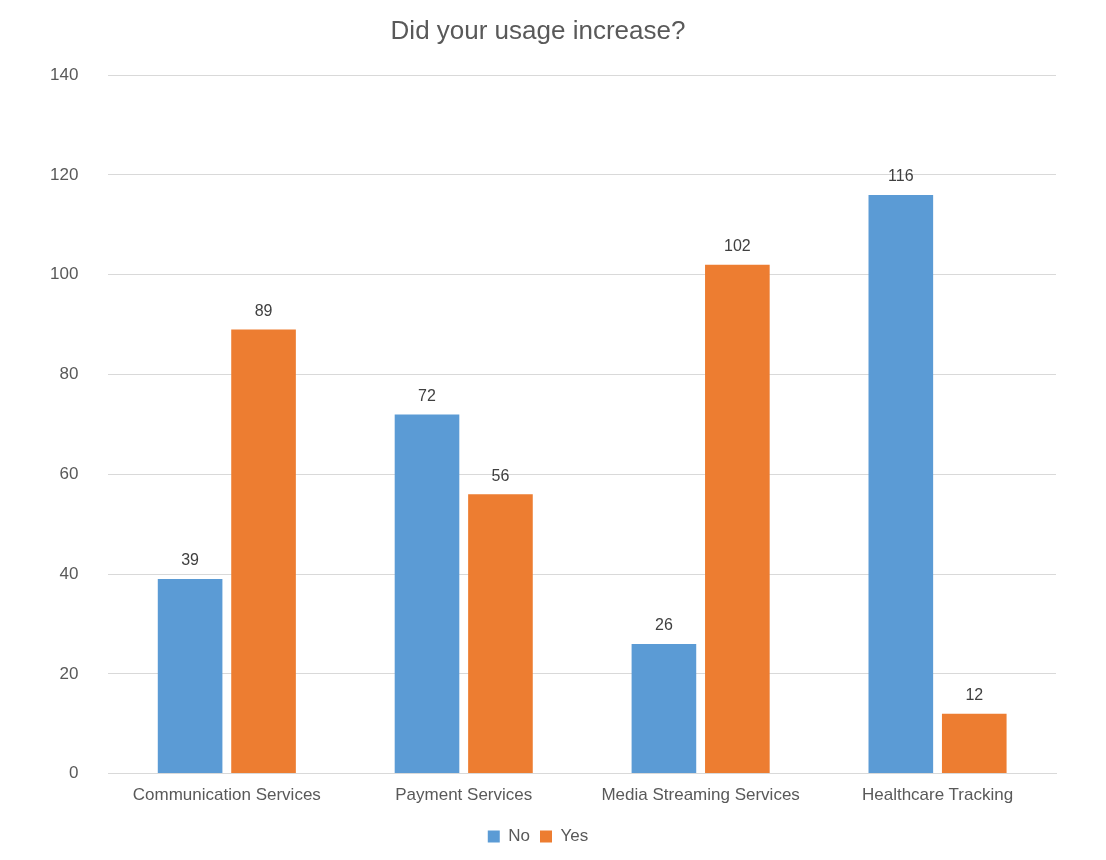  What do you see at coordinates (538, 29) in the screenshot?
I see `chart-title: Did your usage increase?` at bounding box center [538, 29].